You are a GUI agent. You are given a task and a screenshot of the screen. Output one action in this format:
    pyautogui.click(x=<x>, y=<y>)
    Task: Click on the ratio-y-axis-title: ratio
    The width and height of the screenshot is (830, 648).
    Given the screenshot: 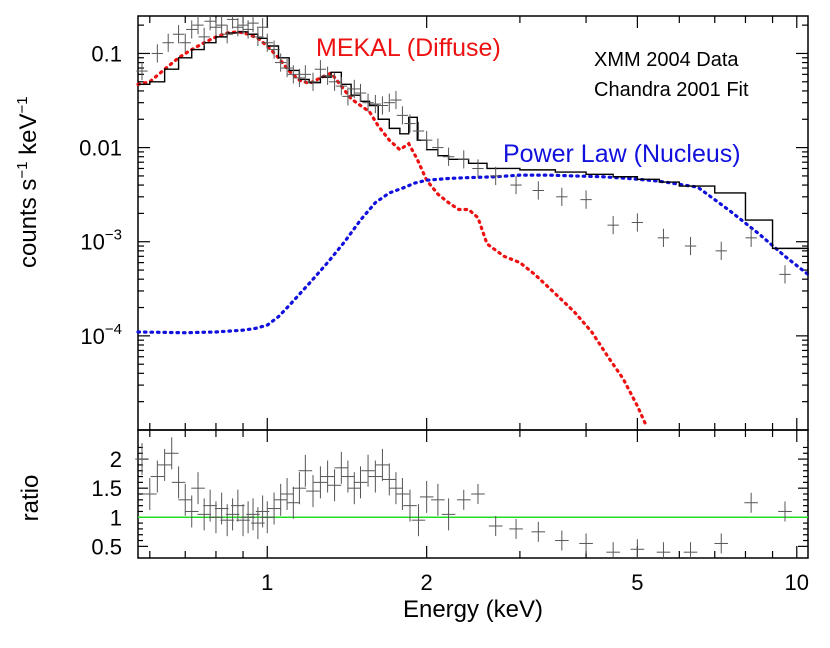 What is the action you would take?
    pyautogui.click(x=30, y=498)
    